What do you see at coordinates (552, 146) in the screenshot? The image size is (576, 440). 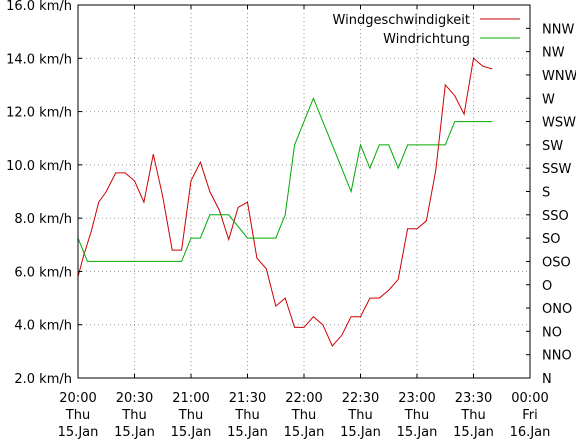 I see `y2-tick-label: SW` at bounding box center [552, 146].